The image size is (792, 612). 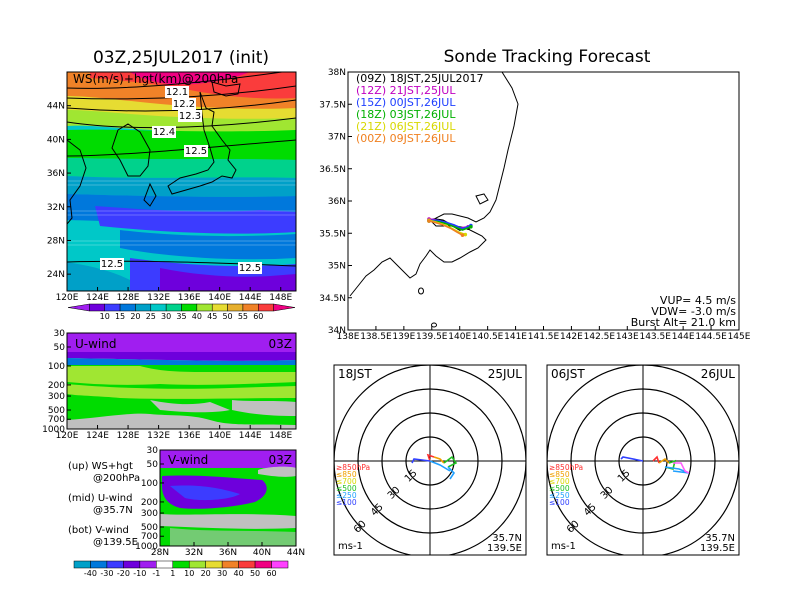 I want to click on ws-panel-title: 03Z,25JUL2017 (init), so click(x=181, y=58).